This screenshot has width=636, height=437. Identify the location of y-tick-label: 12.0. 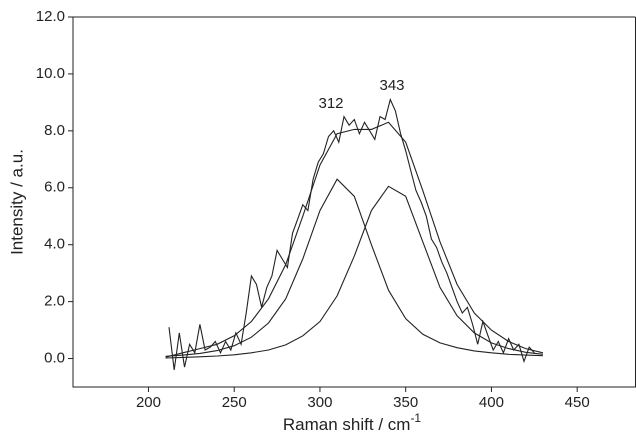
(50, 16).